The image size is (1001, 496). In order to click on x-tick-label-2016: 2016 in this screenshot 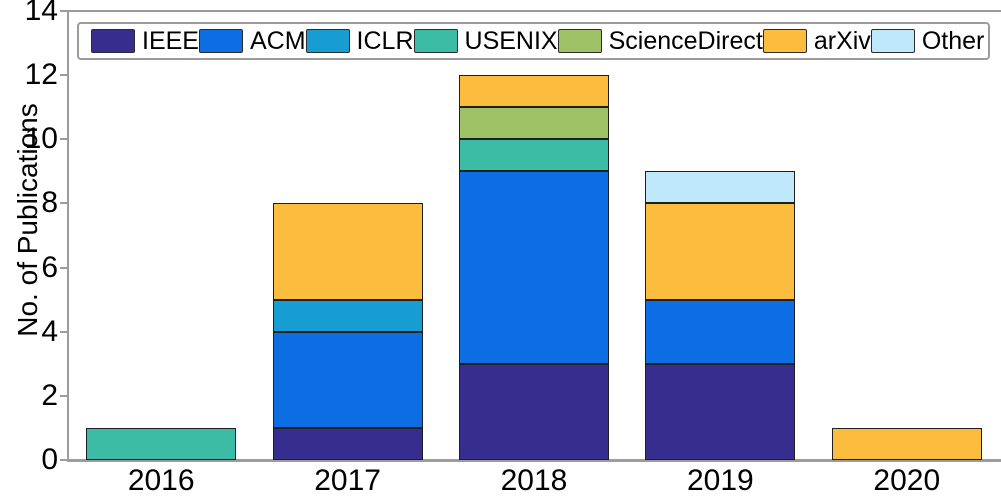, I will do `click(161, 480)`.